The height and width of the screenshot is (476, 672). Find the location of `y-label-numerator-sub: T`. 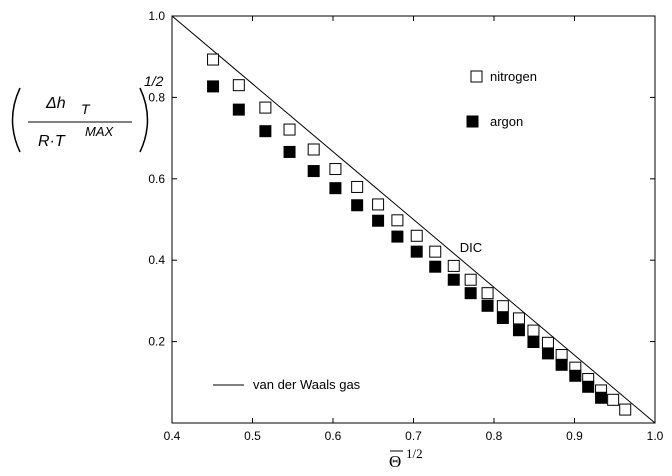

y-label-numerator-sub: T is located at coordinates (86, 109).